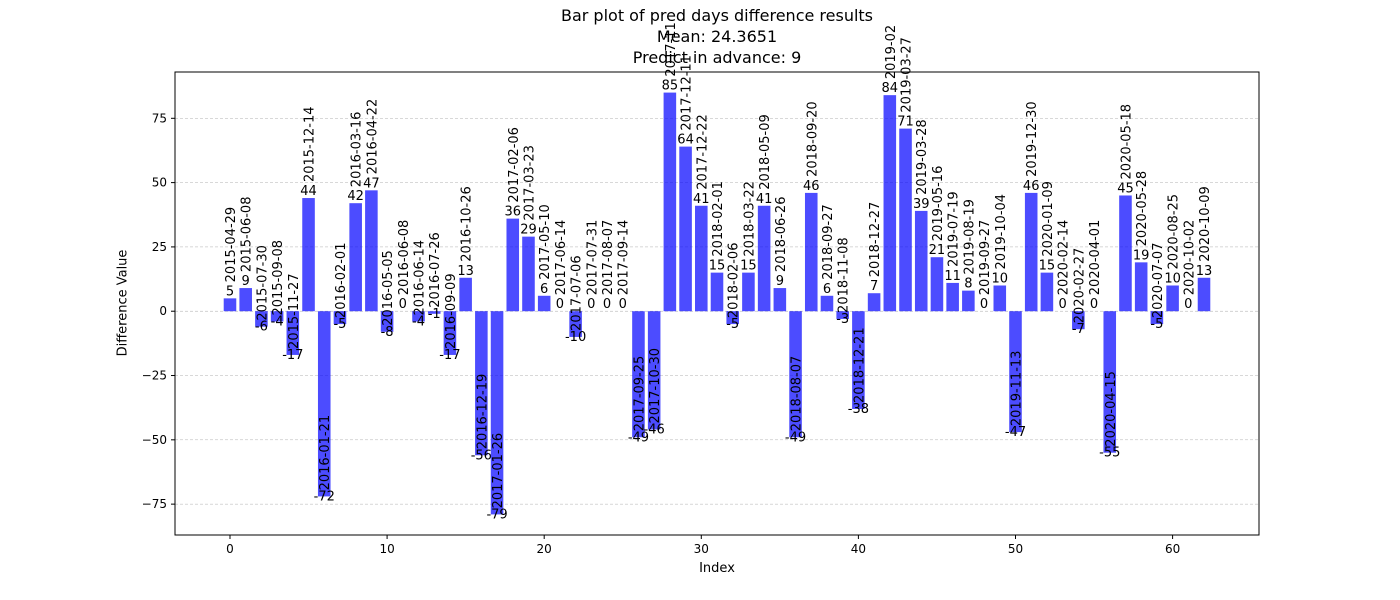 The height and width of the screenshot is (600, 1400). What do you see at coordinates (154, 440) in the screenshot?
I see `y-tick-label: −50` at bounding box center [154, 440].